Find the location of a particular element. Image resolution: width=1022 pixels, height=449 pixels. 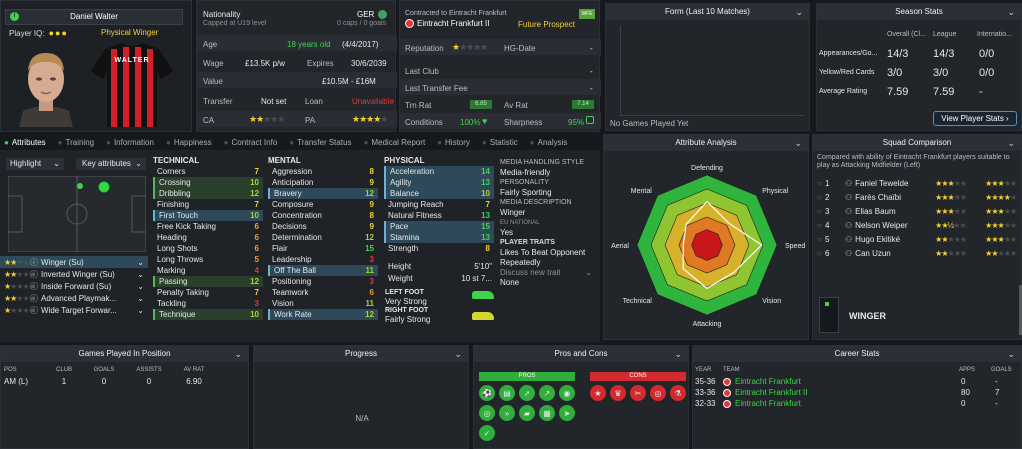

games-header: Games Played In Position ⌄ is located at coordinates (124, 354).